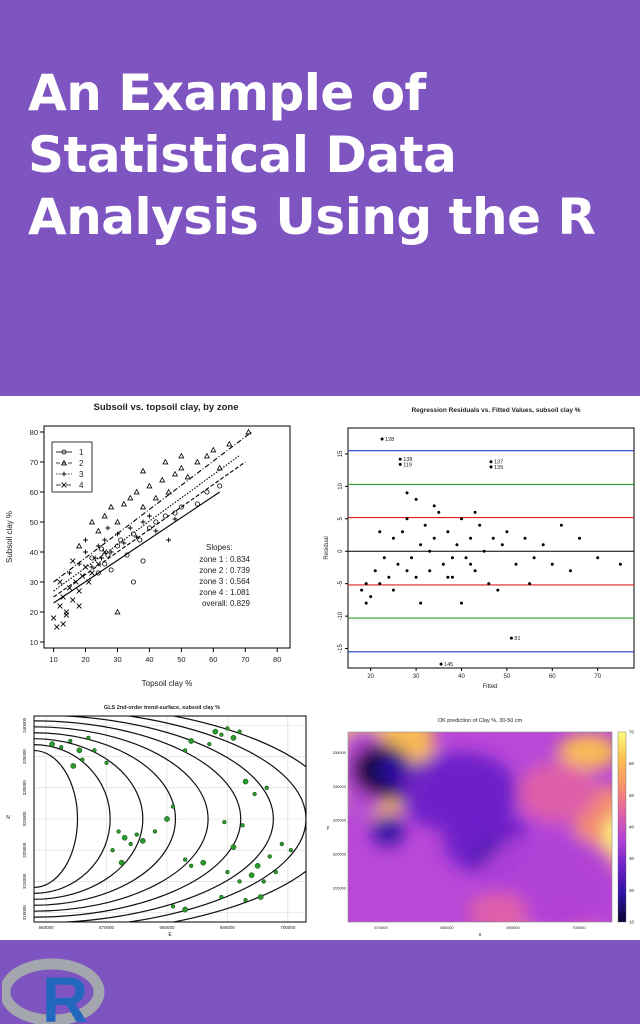 Image resolution: width=640 pixels, height=1024 pixels. Describe the element at coordinates (480, 935) in the screenshot. I see `x-axis-label: x` at that location.